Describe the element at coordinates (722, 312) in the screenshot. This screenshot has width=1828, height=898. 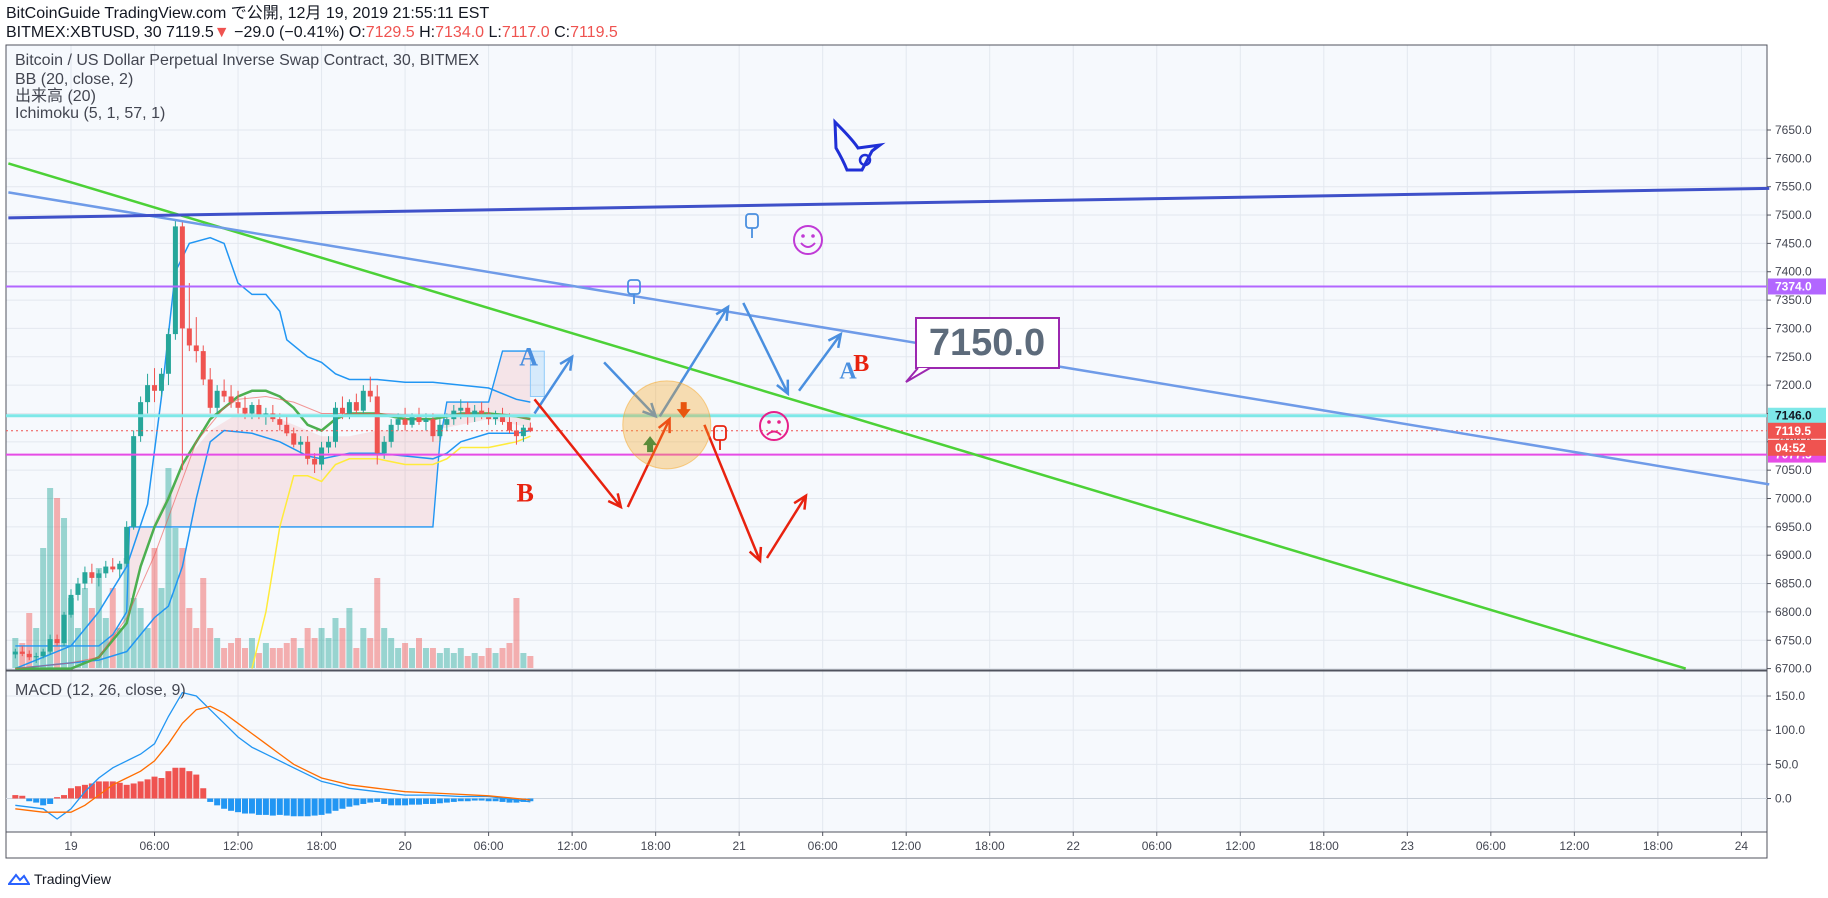
I see `scenario-a-arrow-3-head` at that location.